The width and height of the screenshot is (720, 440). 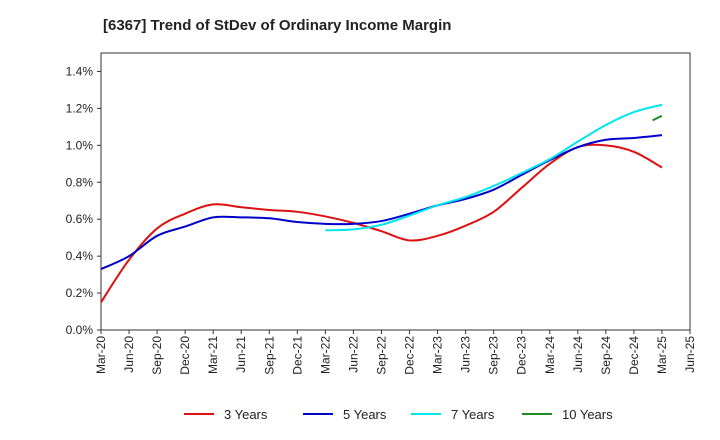 What do you see at coordinates (269, 355) in the screenshot?
I see `x-tick-label: Sep-21` at bounding box center [269, 355].